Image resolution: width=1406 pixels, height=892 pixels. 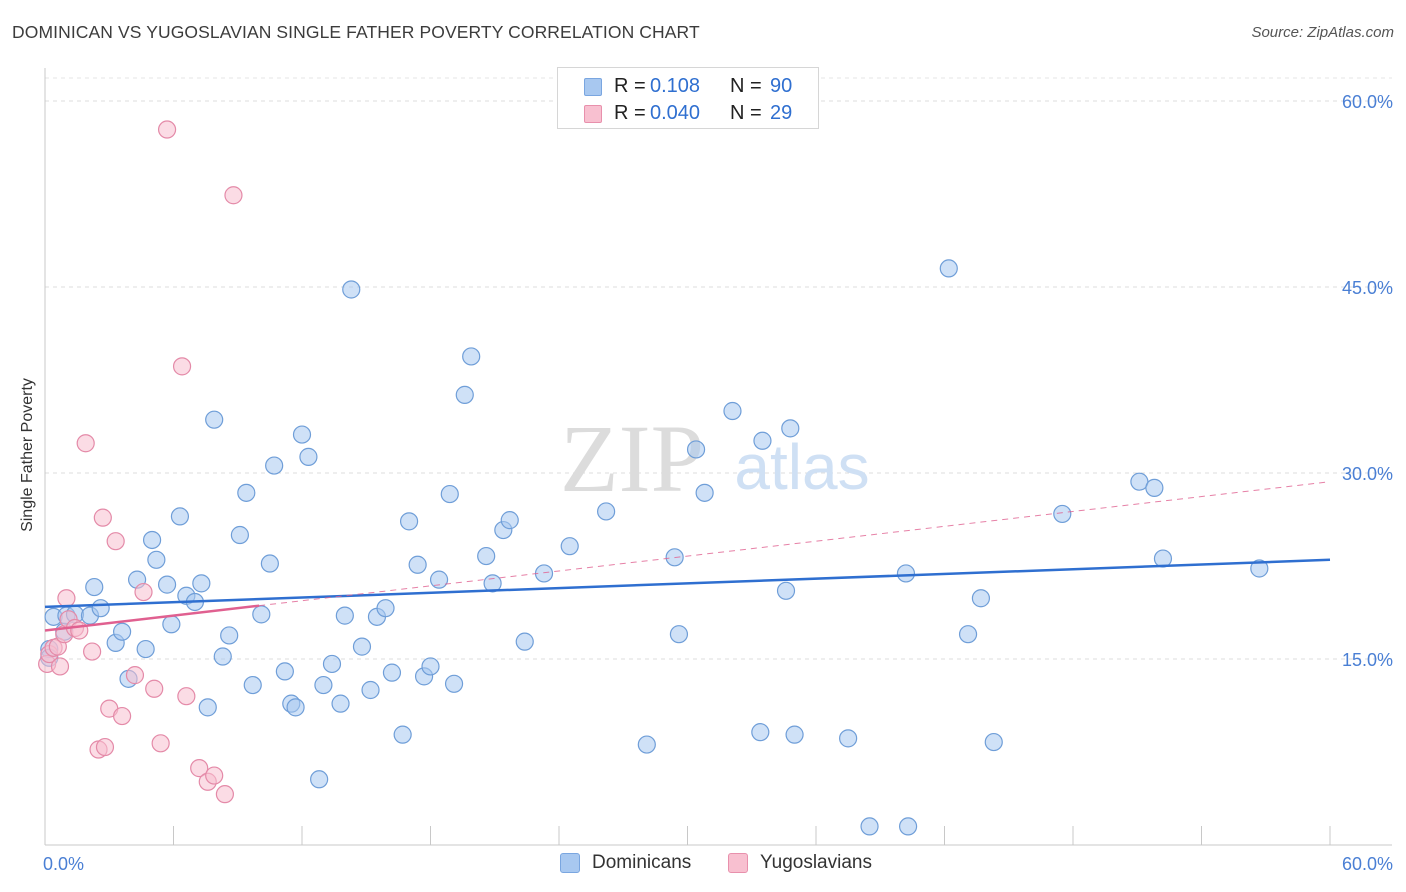 I want to click on yugoslavians-points, so click(x=140, y=462).